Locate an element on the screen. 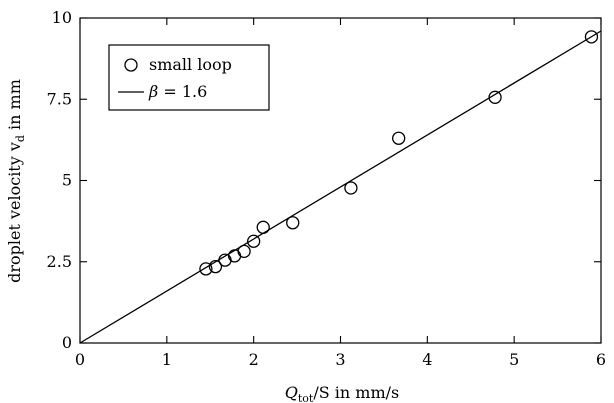 The width and height of the screenshot is (614, 403). x-tick-label: 6 is located at coordinates (601, 359).